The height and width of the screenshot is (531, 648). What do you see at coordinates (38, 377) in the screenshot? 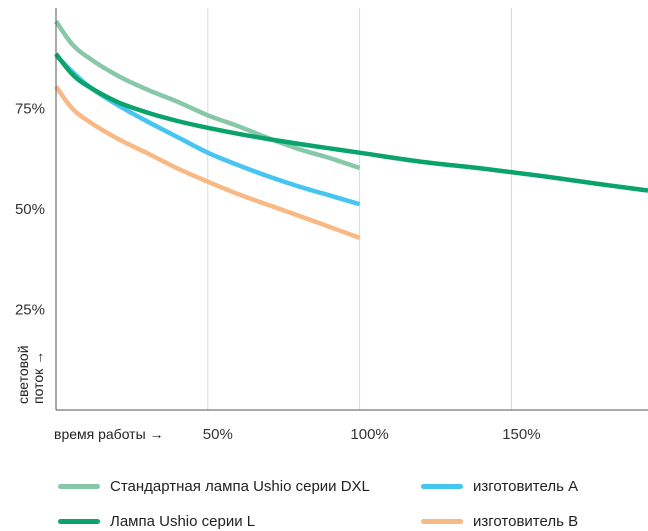
I see `y-axis-label-line-2: поток →` at bounding box center [38, 377].